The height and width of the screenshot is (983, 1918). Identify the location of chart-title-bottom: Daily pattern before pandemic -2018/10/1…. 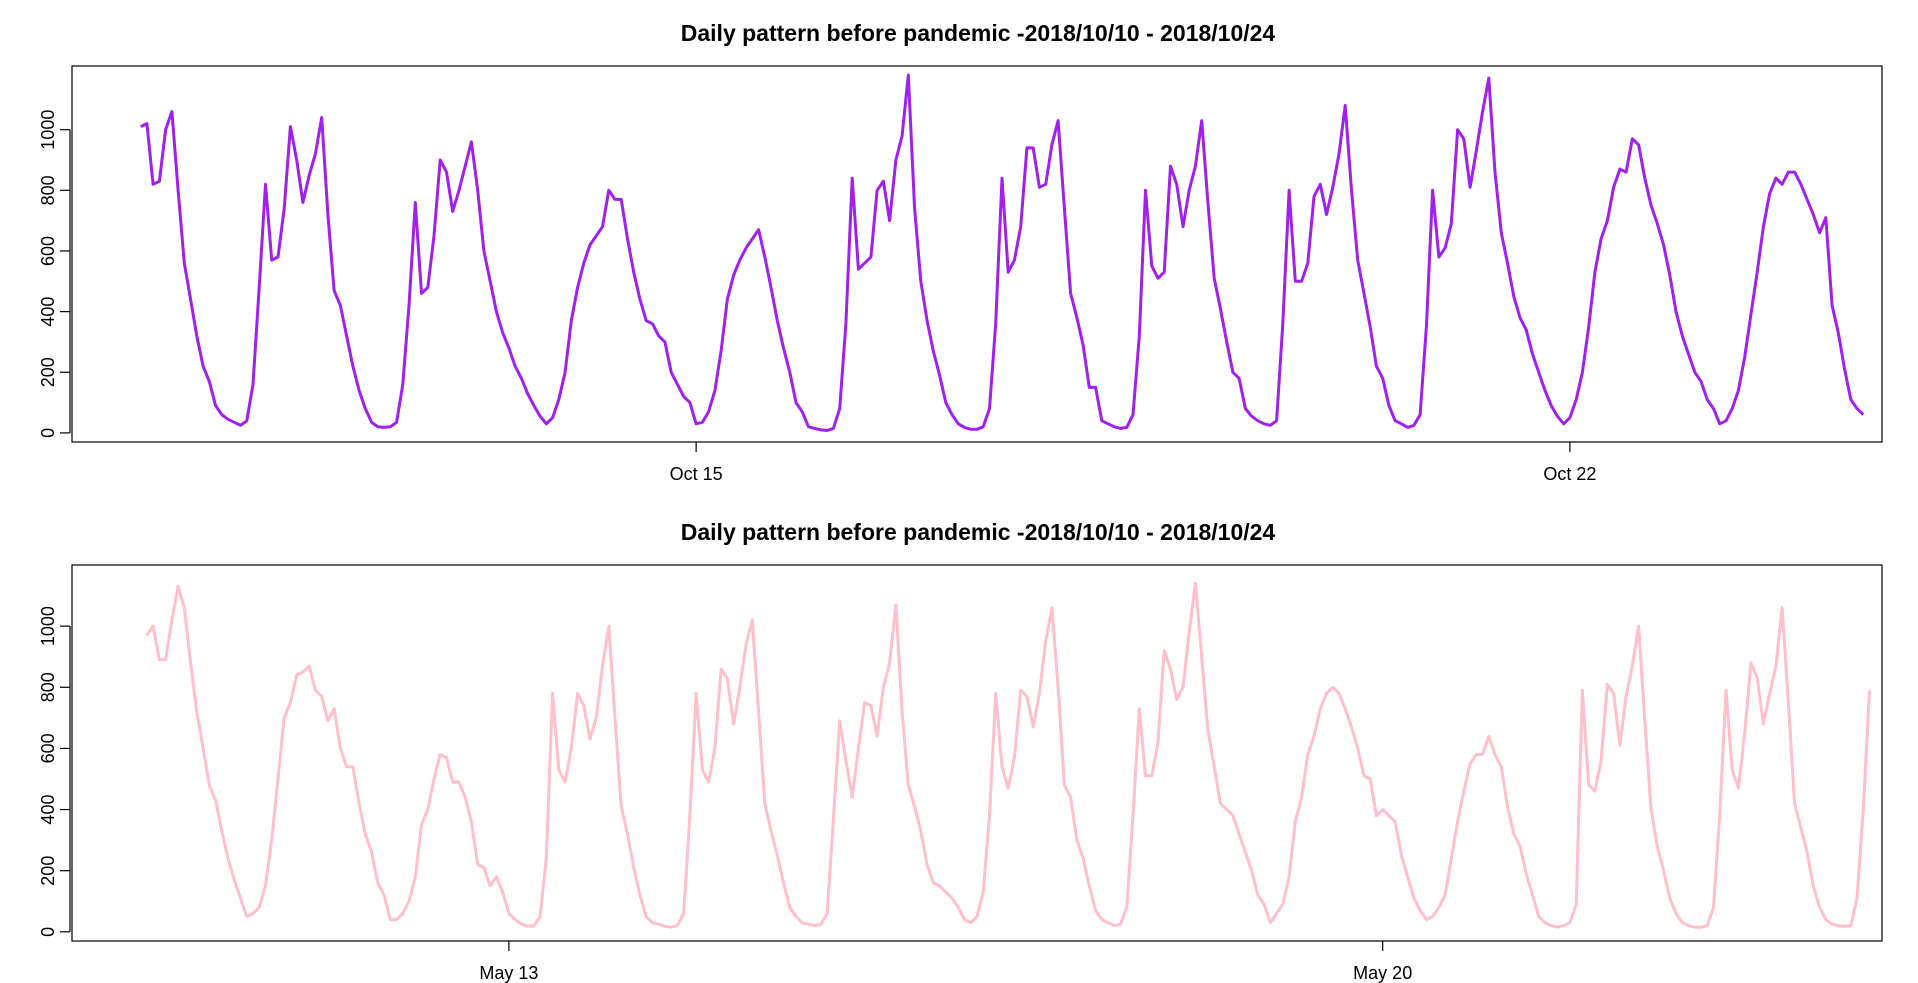
(978, 532).